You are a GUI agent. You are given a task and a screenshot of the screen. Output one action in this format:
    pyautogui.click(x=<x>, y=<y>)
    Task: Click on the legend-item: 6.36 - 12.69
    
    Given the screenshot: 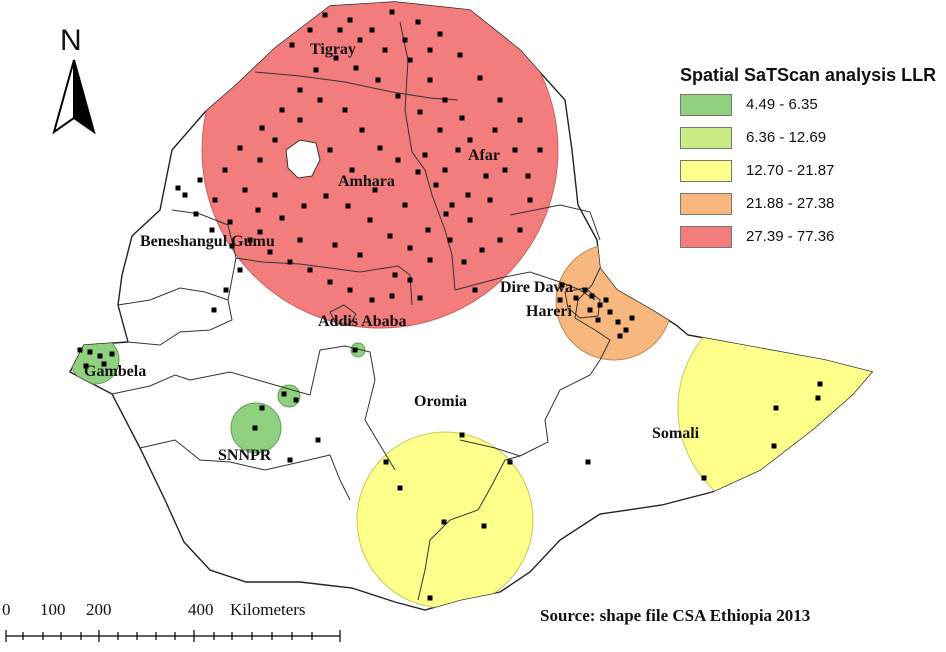 What is the action you would take?
    pyautogui.click(x=811, y=137)
    